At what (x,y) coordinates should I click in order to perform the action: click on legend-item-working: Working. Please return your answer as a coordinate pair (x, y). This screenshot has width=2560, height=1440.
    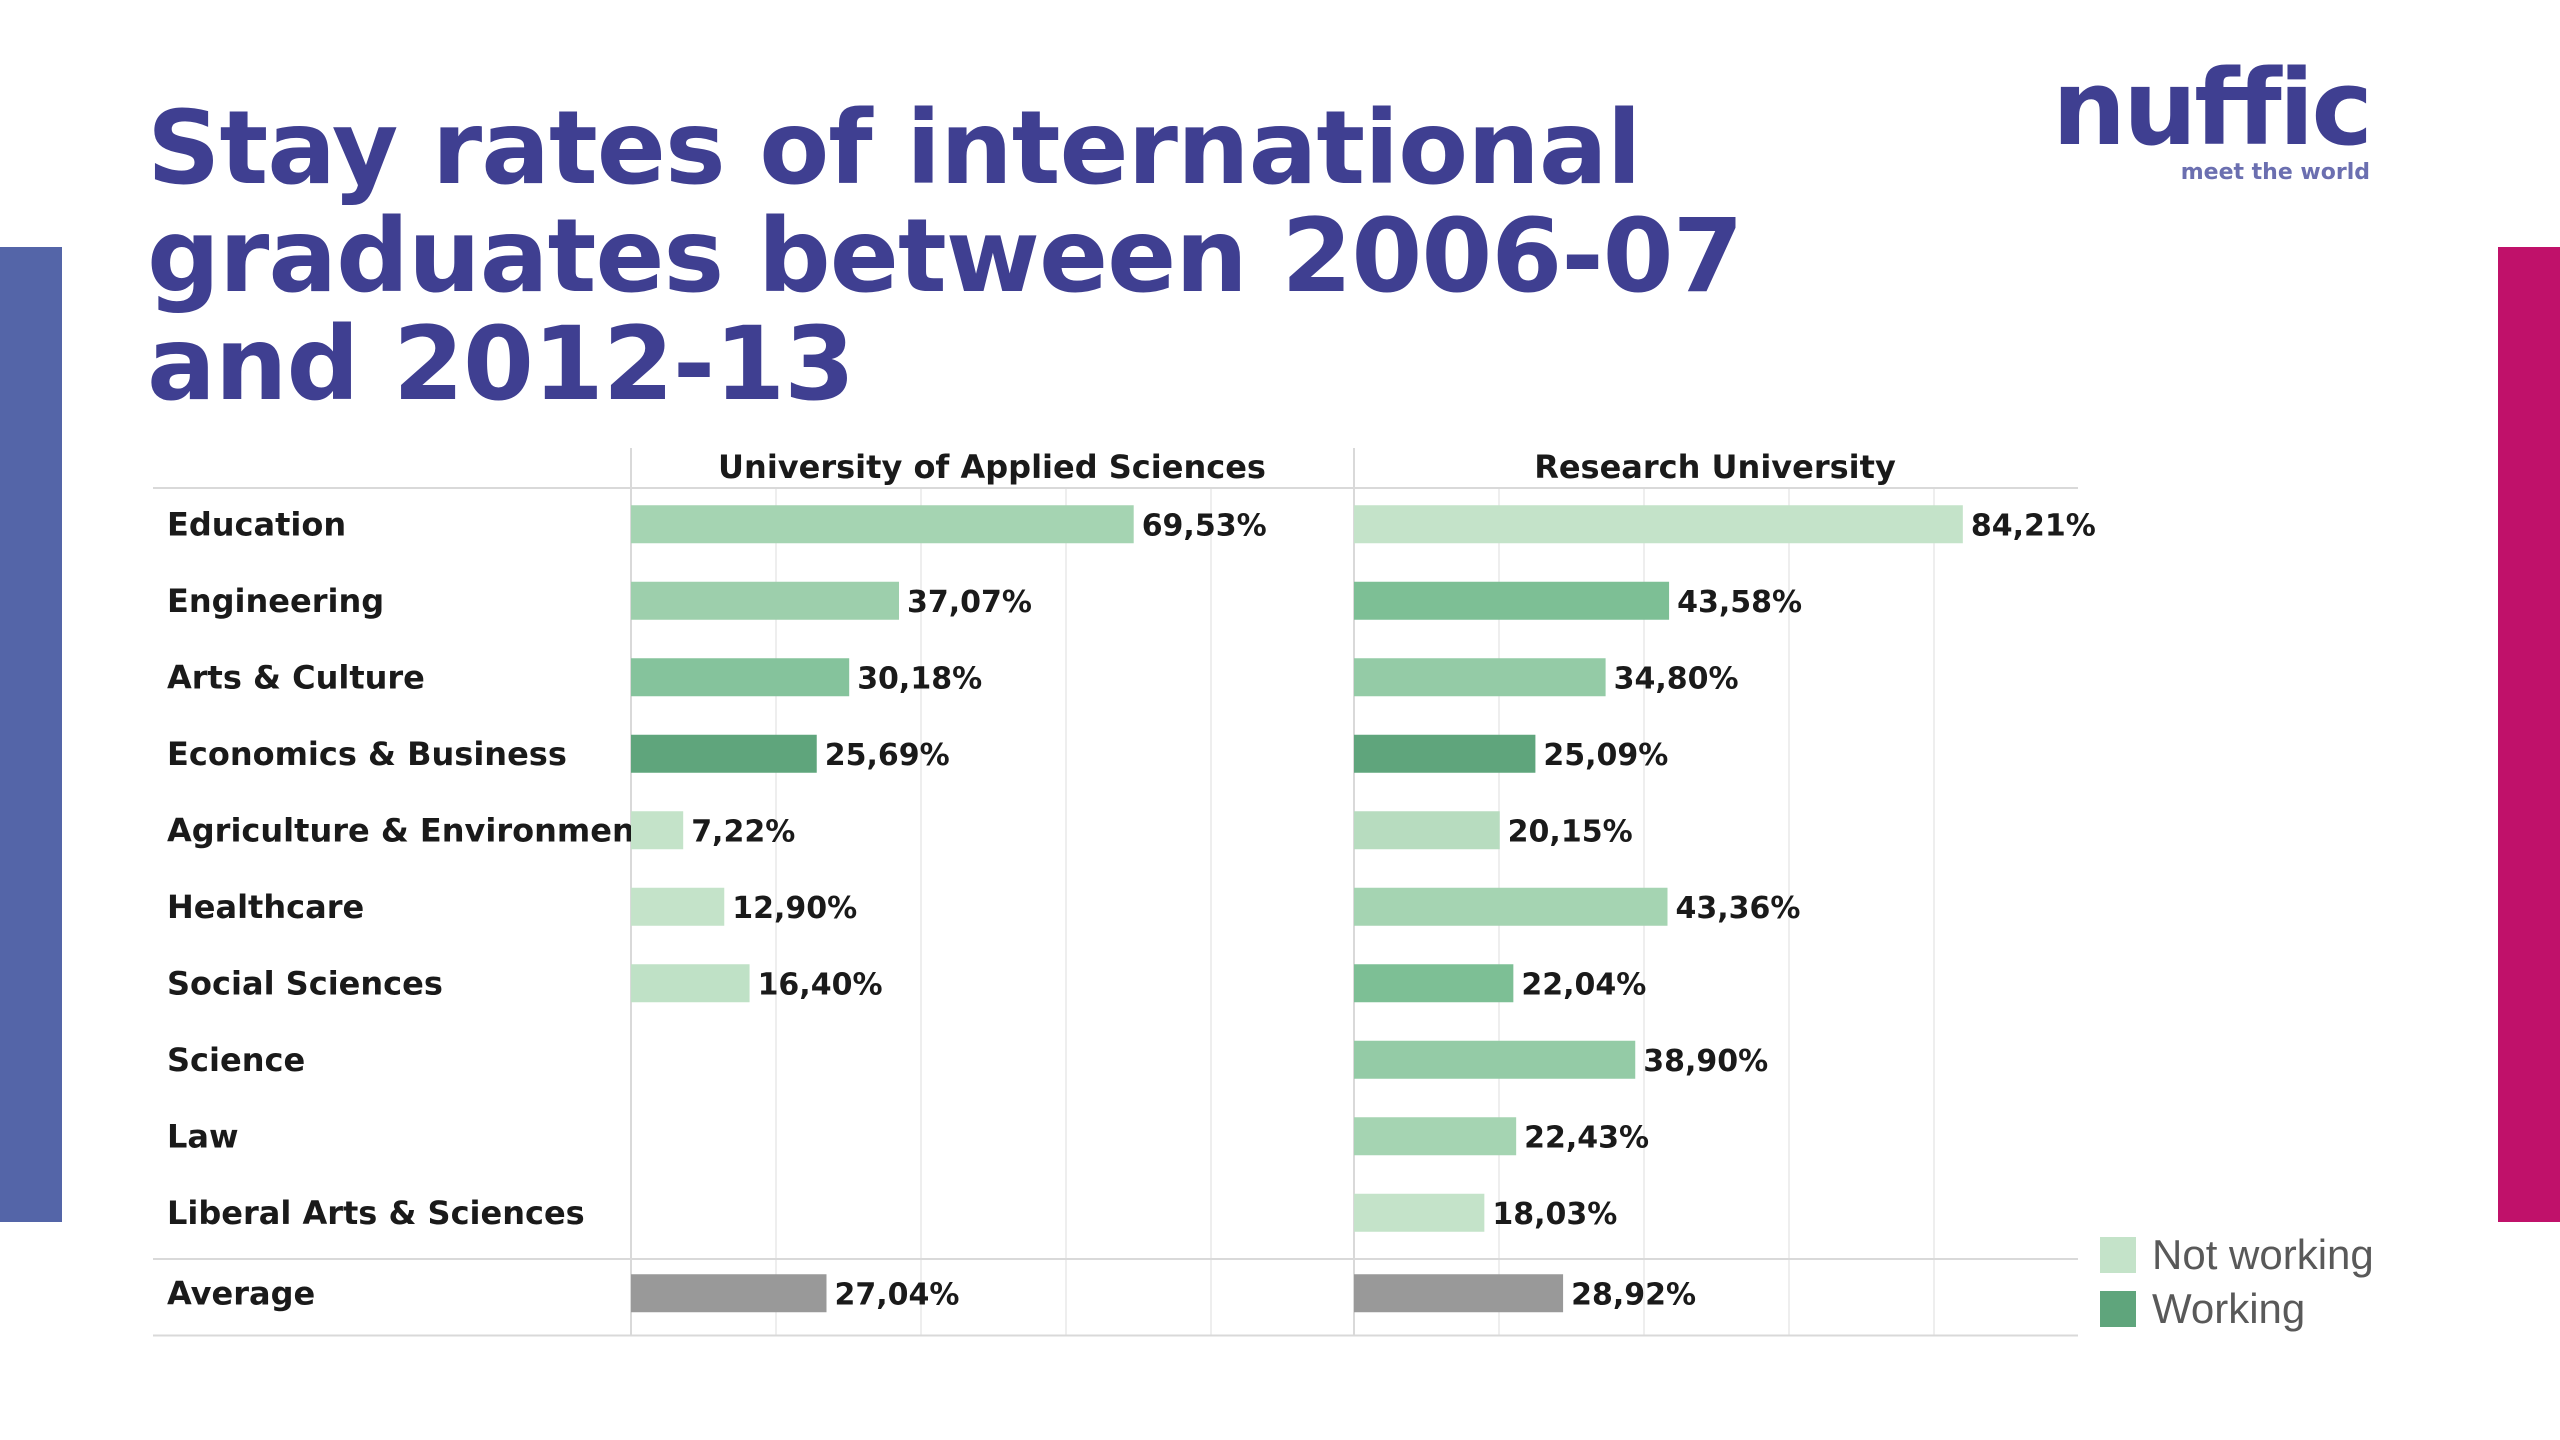
    Looking at the image, I should click on (2237, 1309).